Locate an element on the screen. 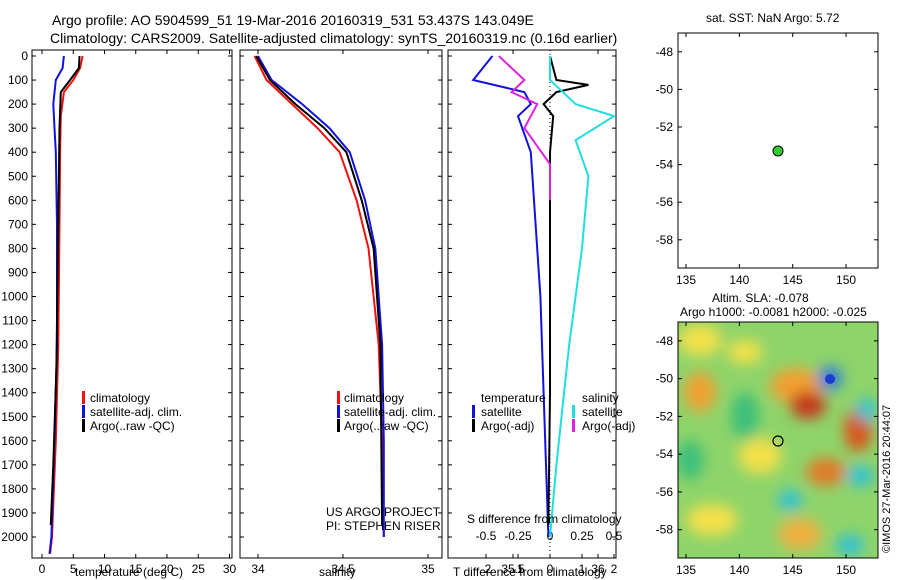 The width and height of the screenshot is (900, 580). depth-tick-label: 1300 is located at coordinates (14, 369).